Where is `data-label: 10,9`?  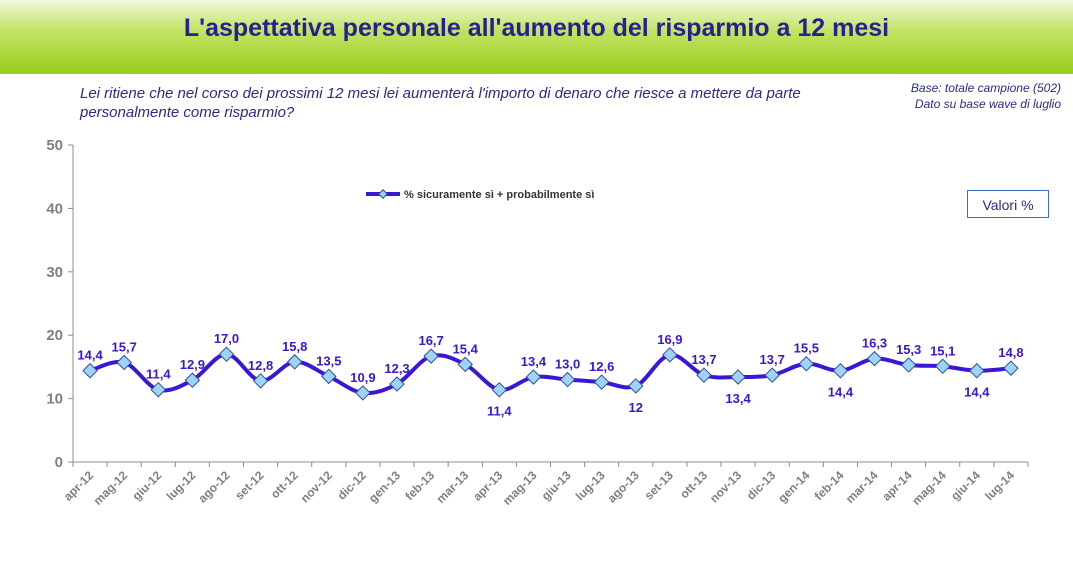 data-label: 10,9 is located at coordinates (362, 377).